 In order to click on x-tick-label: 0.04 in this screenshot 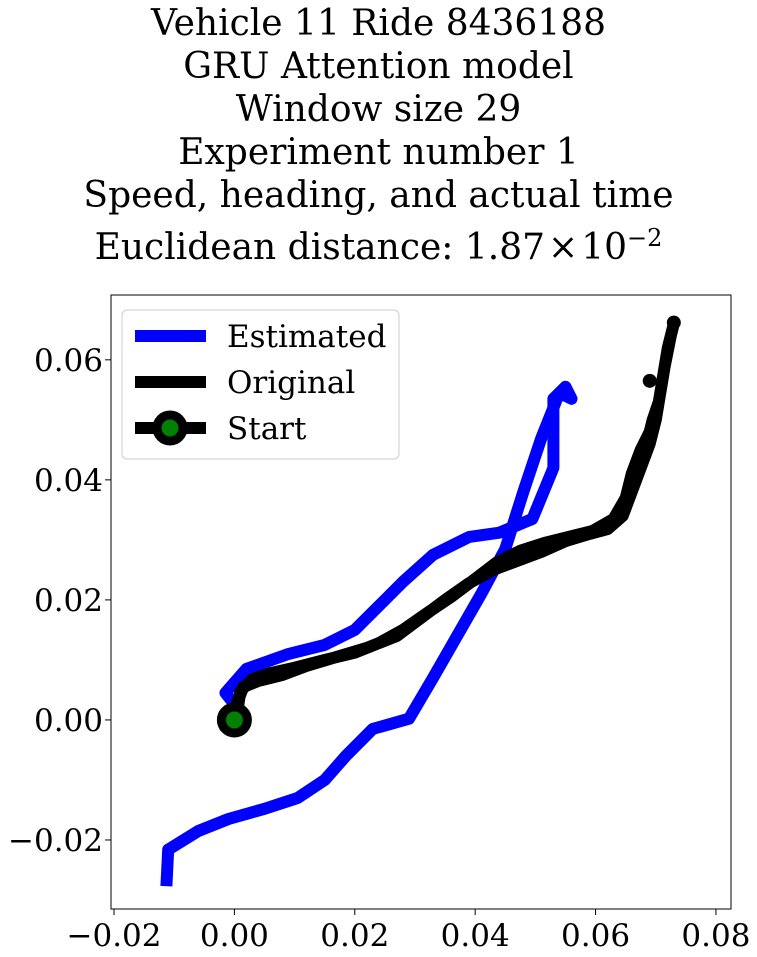, I will do `click(475, 936)`.